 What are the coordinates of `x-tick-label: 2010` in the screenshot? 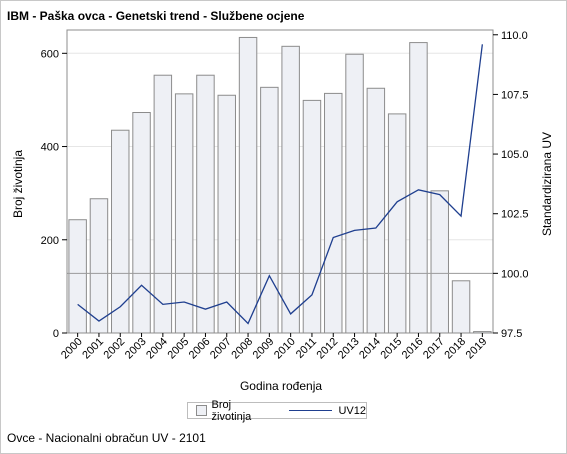 It's located at (285, 349).